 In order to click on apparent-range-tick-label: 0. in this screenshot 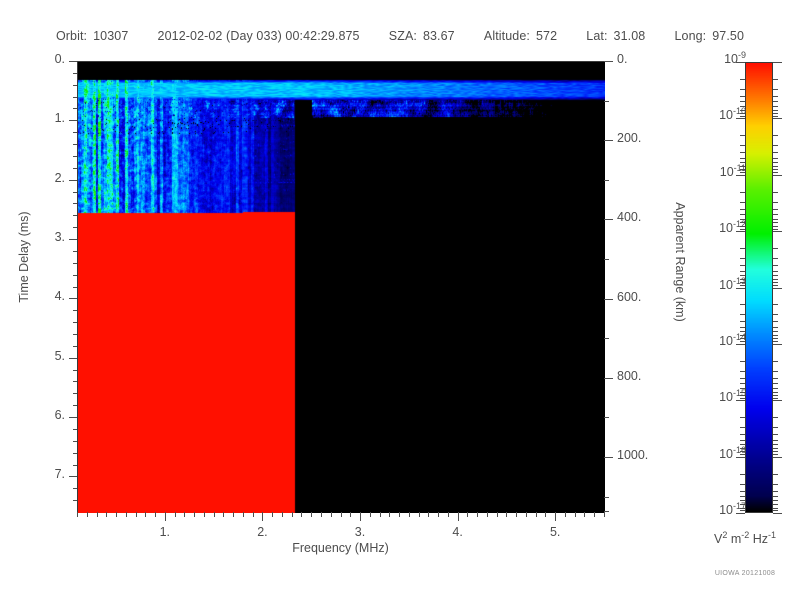, I will do `click(622, 59)`.